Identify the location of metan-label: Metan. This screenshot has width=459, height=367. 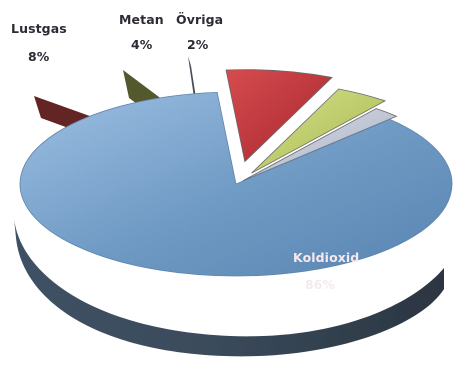
(141, 19).